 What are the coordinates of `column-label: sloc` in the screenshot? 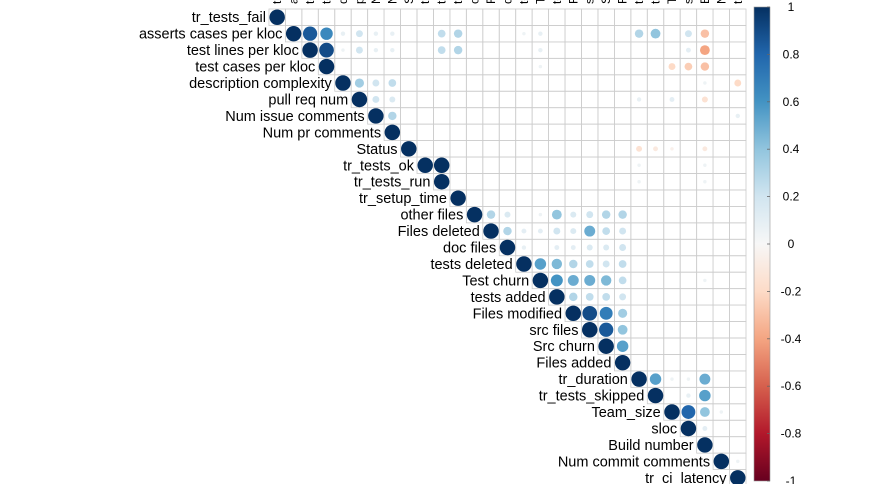 It's located at (688, 2).